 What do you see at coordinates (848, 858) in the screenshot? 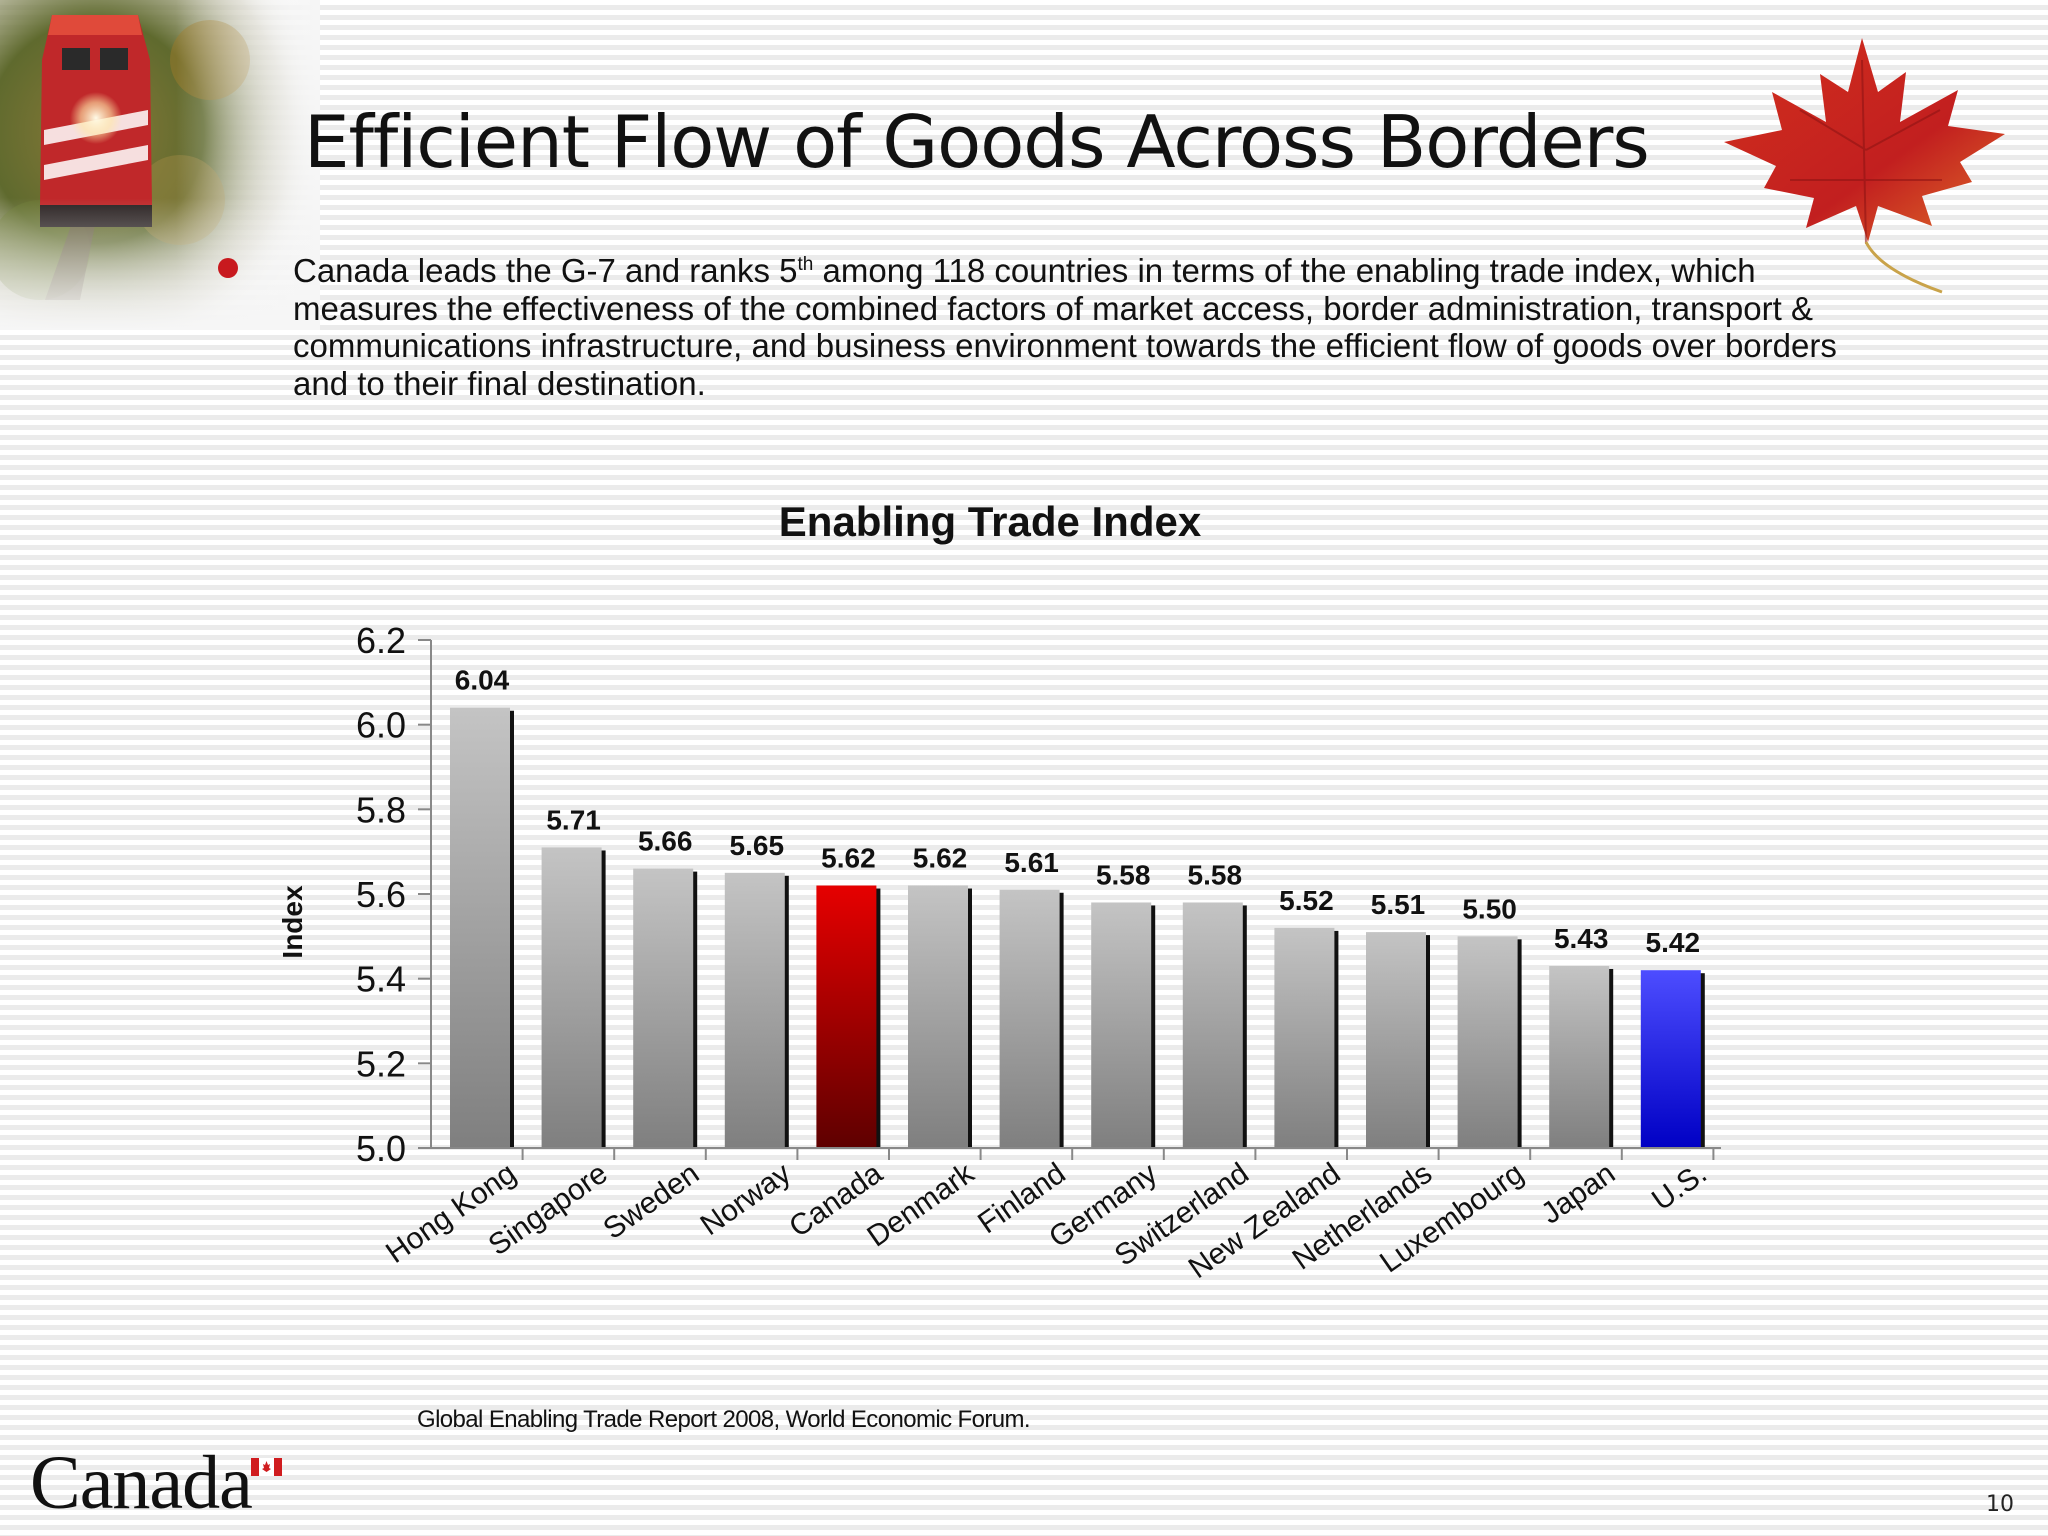
I see `value-label-canada: 5.62` at bounding box center [848, 858].